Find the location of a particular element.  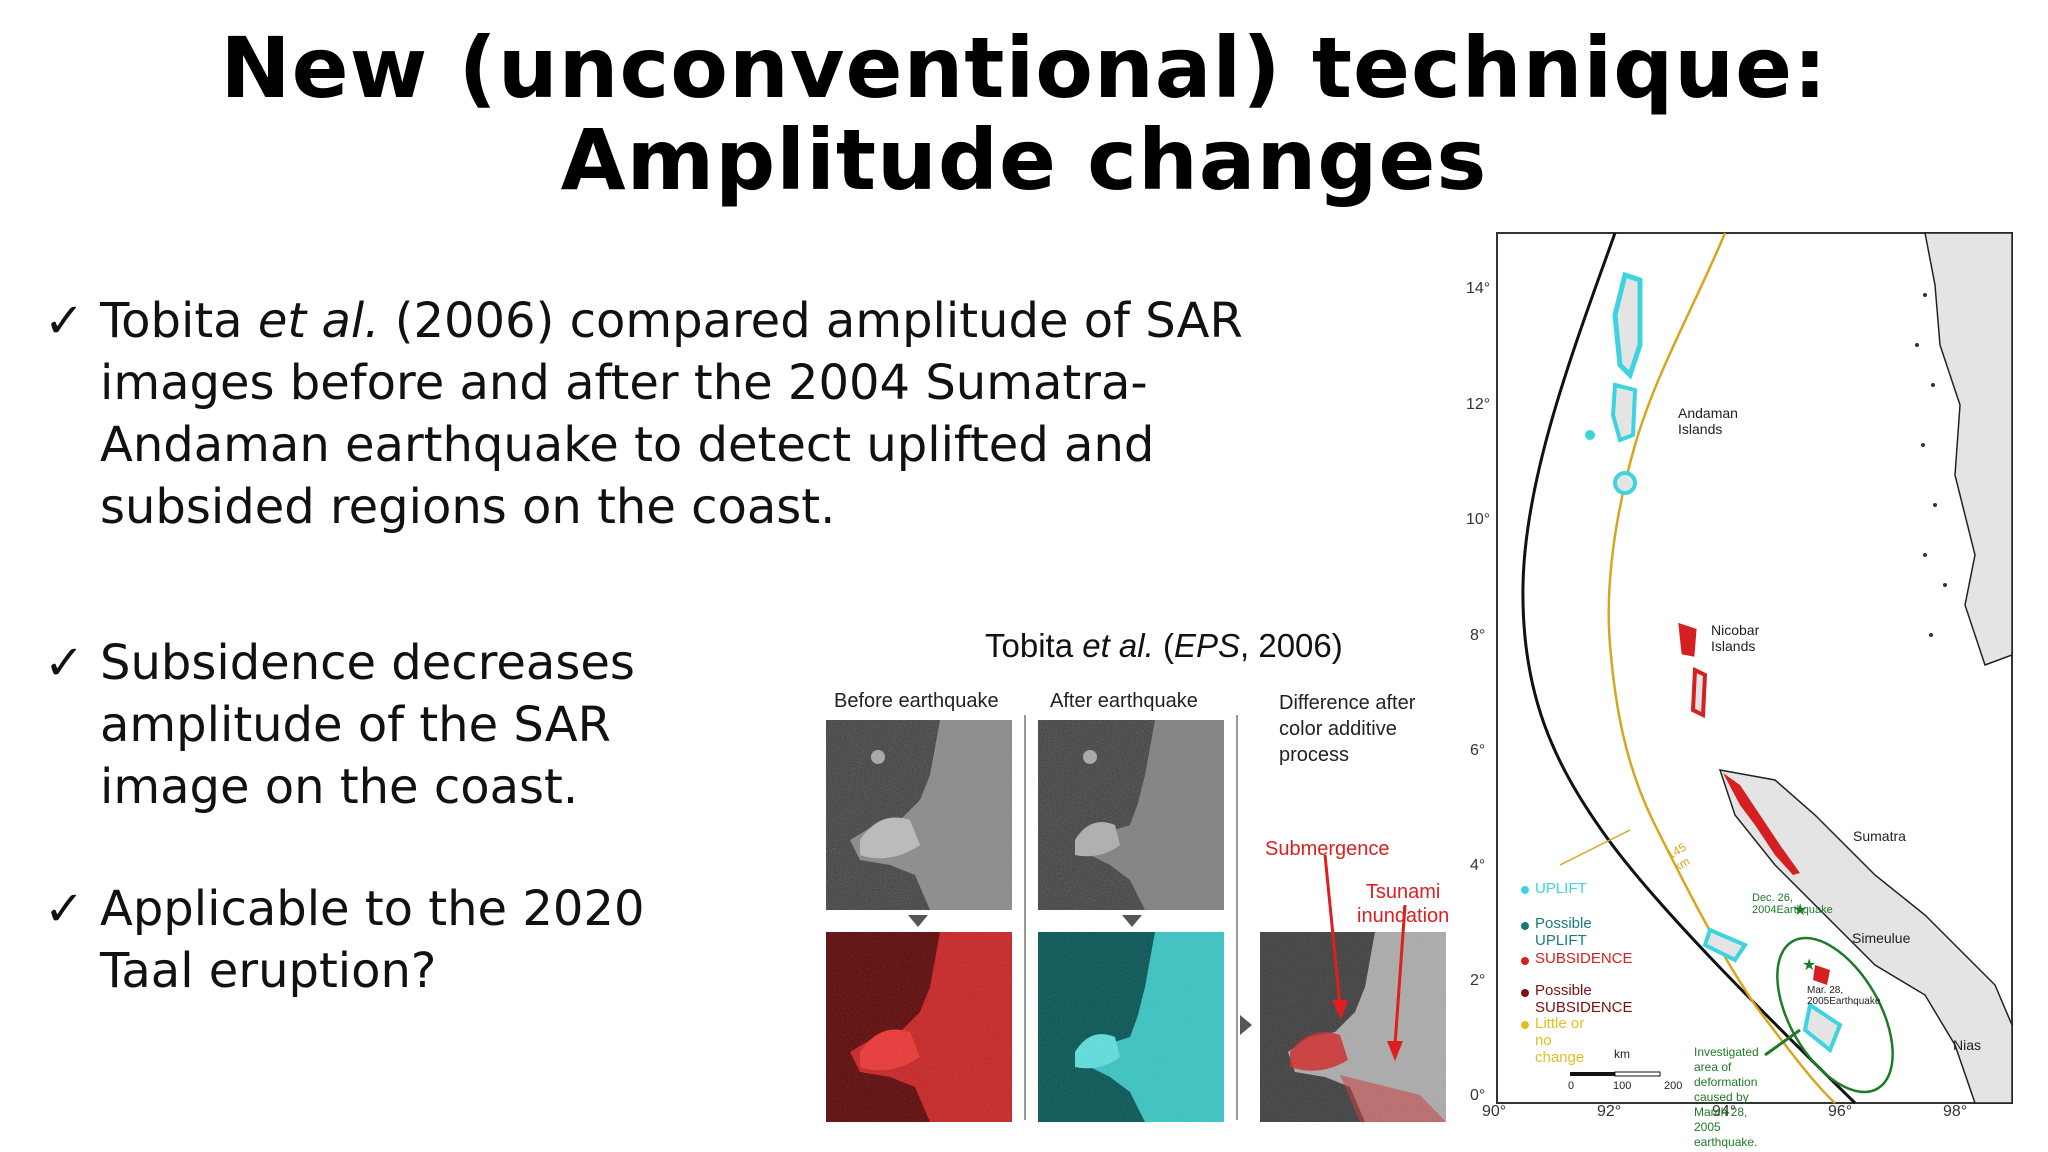

scale-tick: 200 is located at coordinates (1673, 1086).